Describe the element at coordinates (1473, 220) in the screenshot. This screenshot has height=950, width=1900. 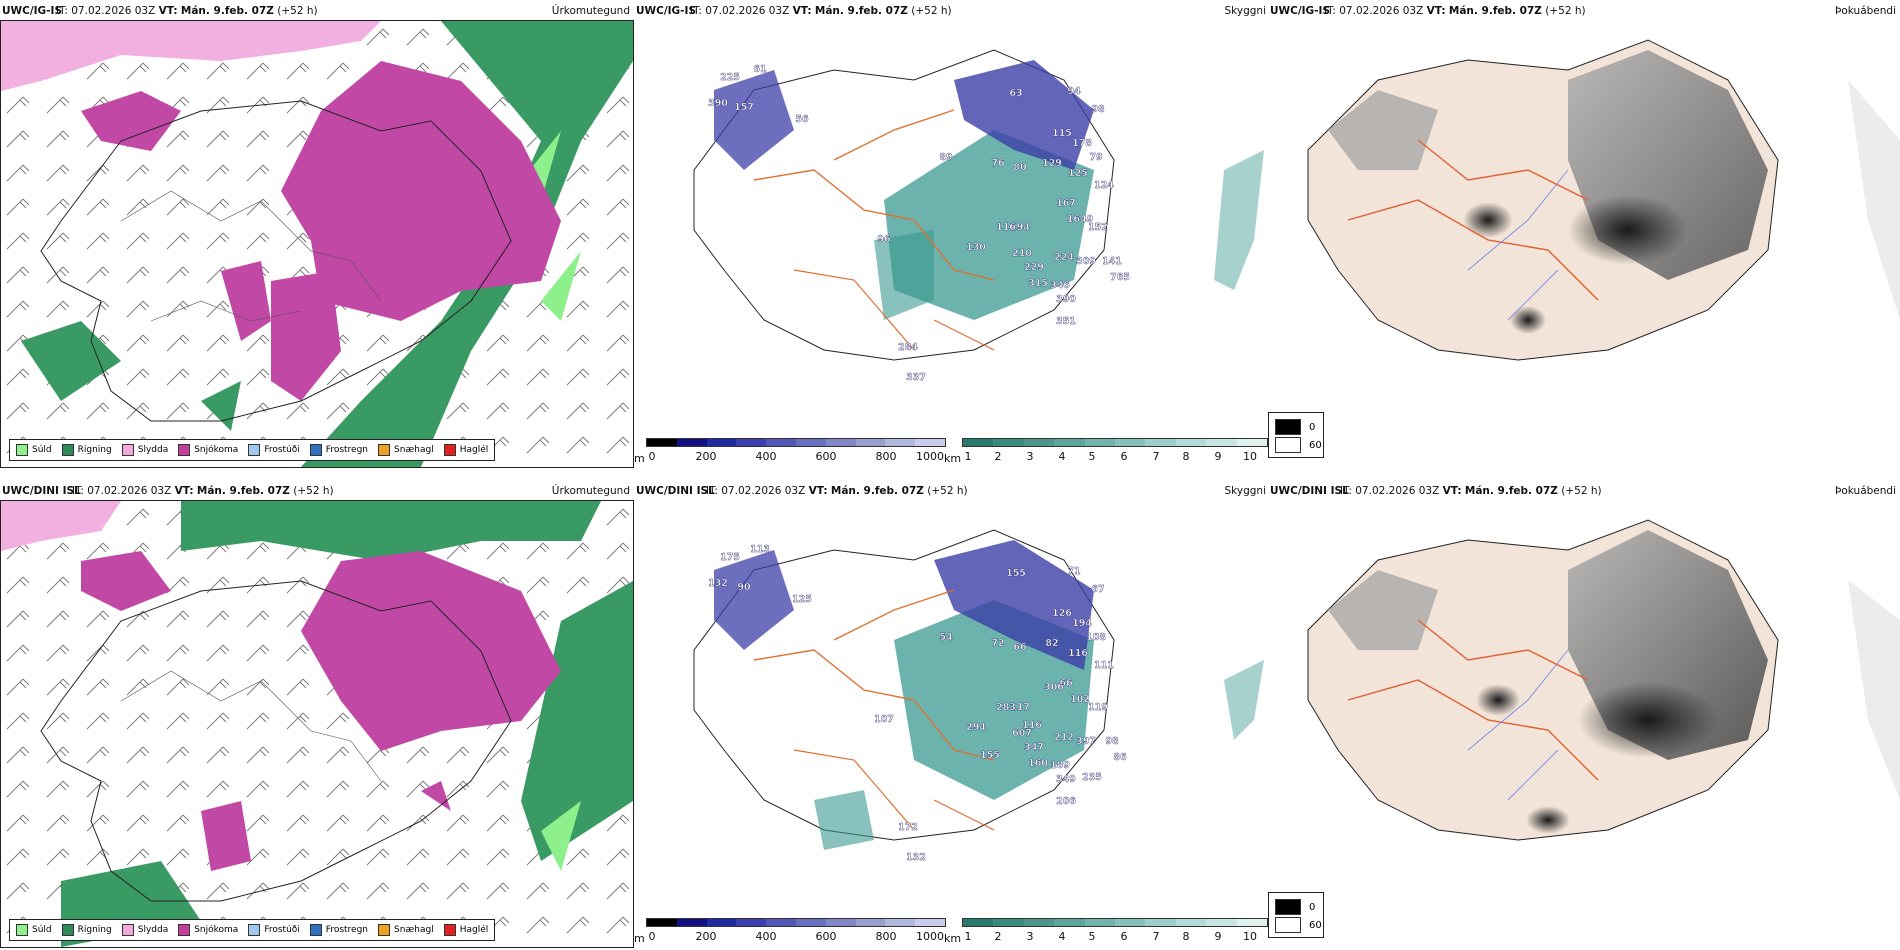
I see `road-network` at that location.